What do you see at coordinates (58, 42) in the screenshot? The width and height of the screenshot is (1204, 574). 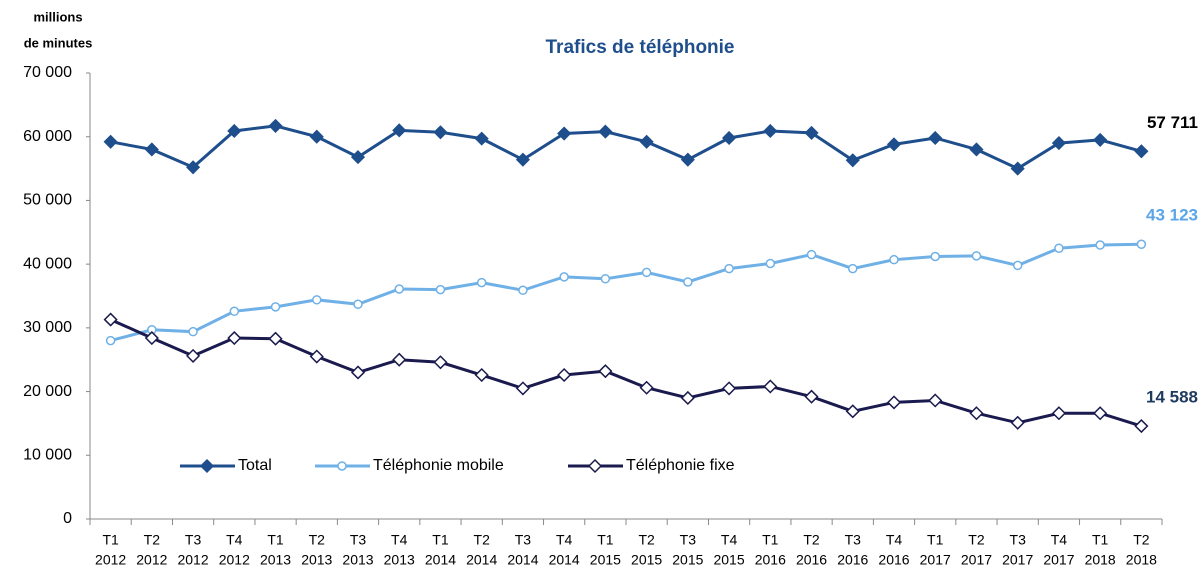 I see `y-axis-label: de minutes` at bounding box center [58, 42].